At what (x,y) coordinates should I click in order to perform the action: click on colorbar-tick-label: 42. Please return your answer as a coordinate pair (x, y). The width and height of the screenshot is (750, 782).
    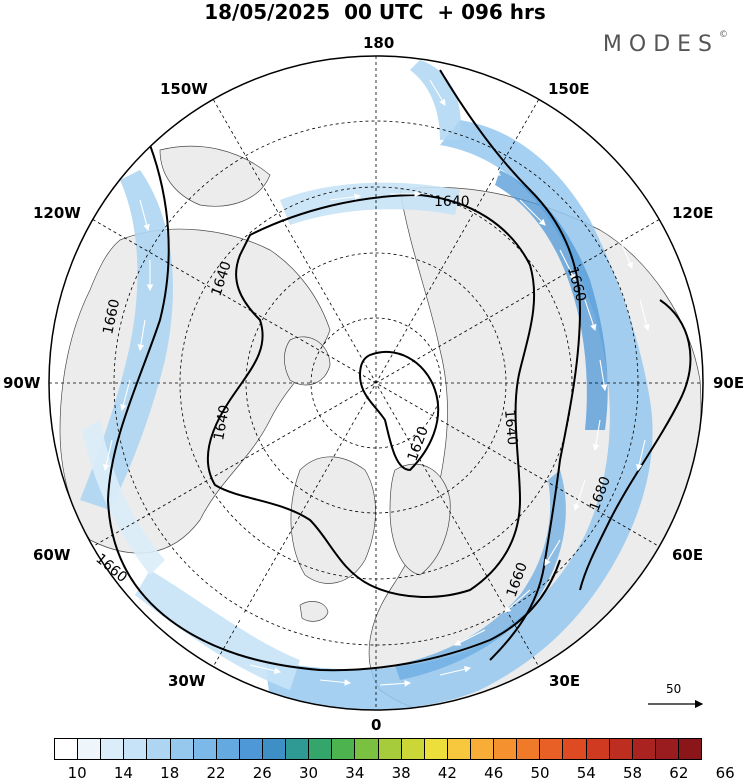
    Looking at the image, I should click on (447, 773).